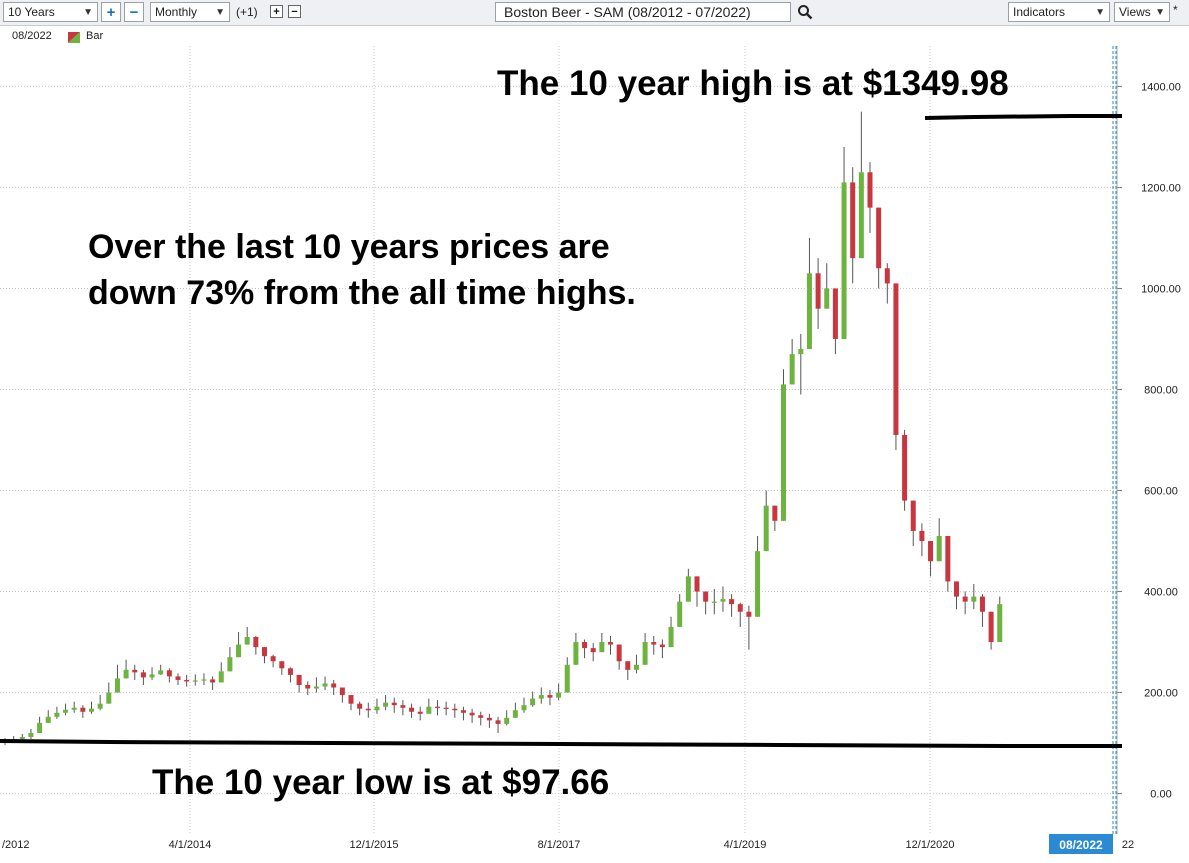 The height and width of the screenshot is (863, 1189). What do you see at coordinates (294, 11) in the screenshot?
I see `offset-minus-button: −` at bounding box center [294, 11].